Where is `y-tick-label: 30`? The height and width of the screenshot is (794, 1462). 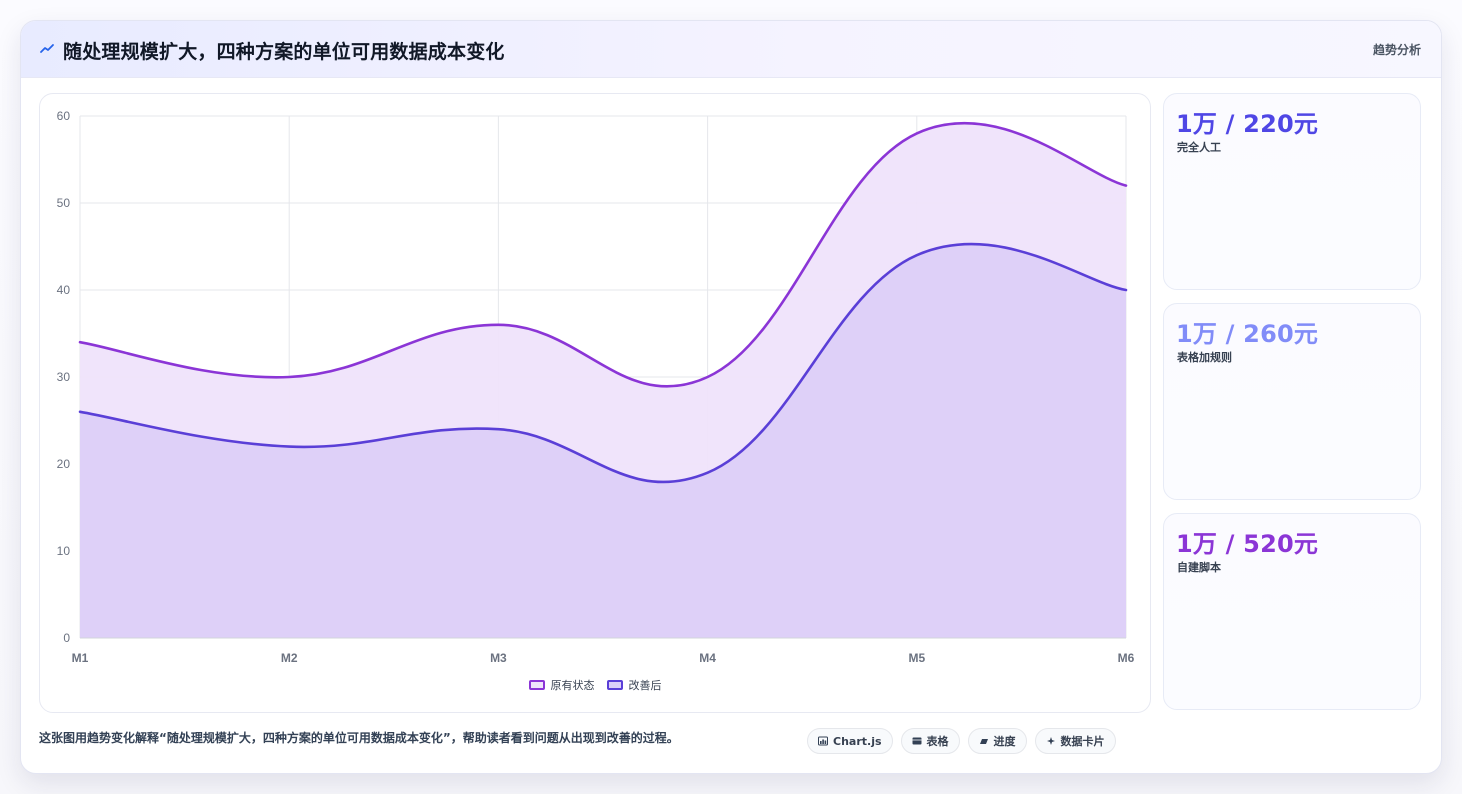
y-tick-label: 30 is located at coordinates (64, 377).